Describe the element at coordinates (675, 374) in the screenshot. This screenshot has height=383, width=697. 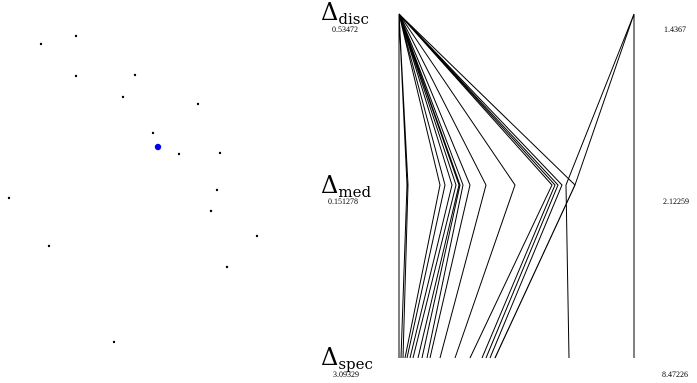
I see `axis-max-spec: 8.47226` at that location.